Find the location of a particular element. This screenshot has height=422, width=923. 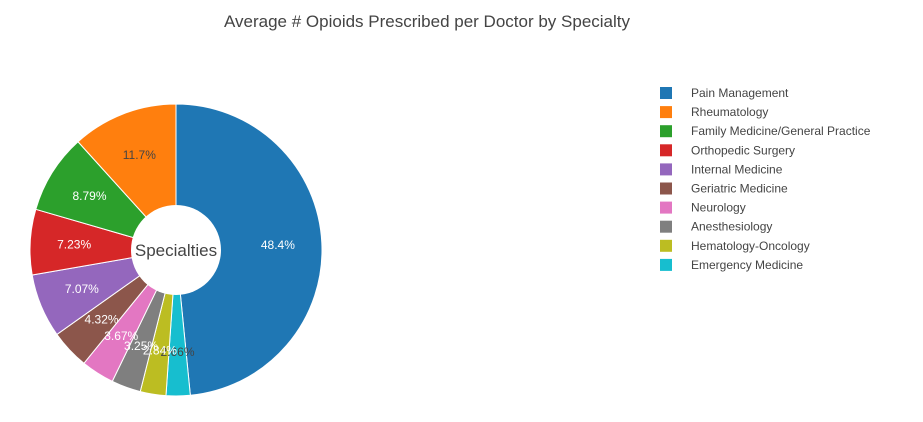

slice-label-neurology: 3.67% is located at coordinates (121, 336).